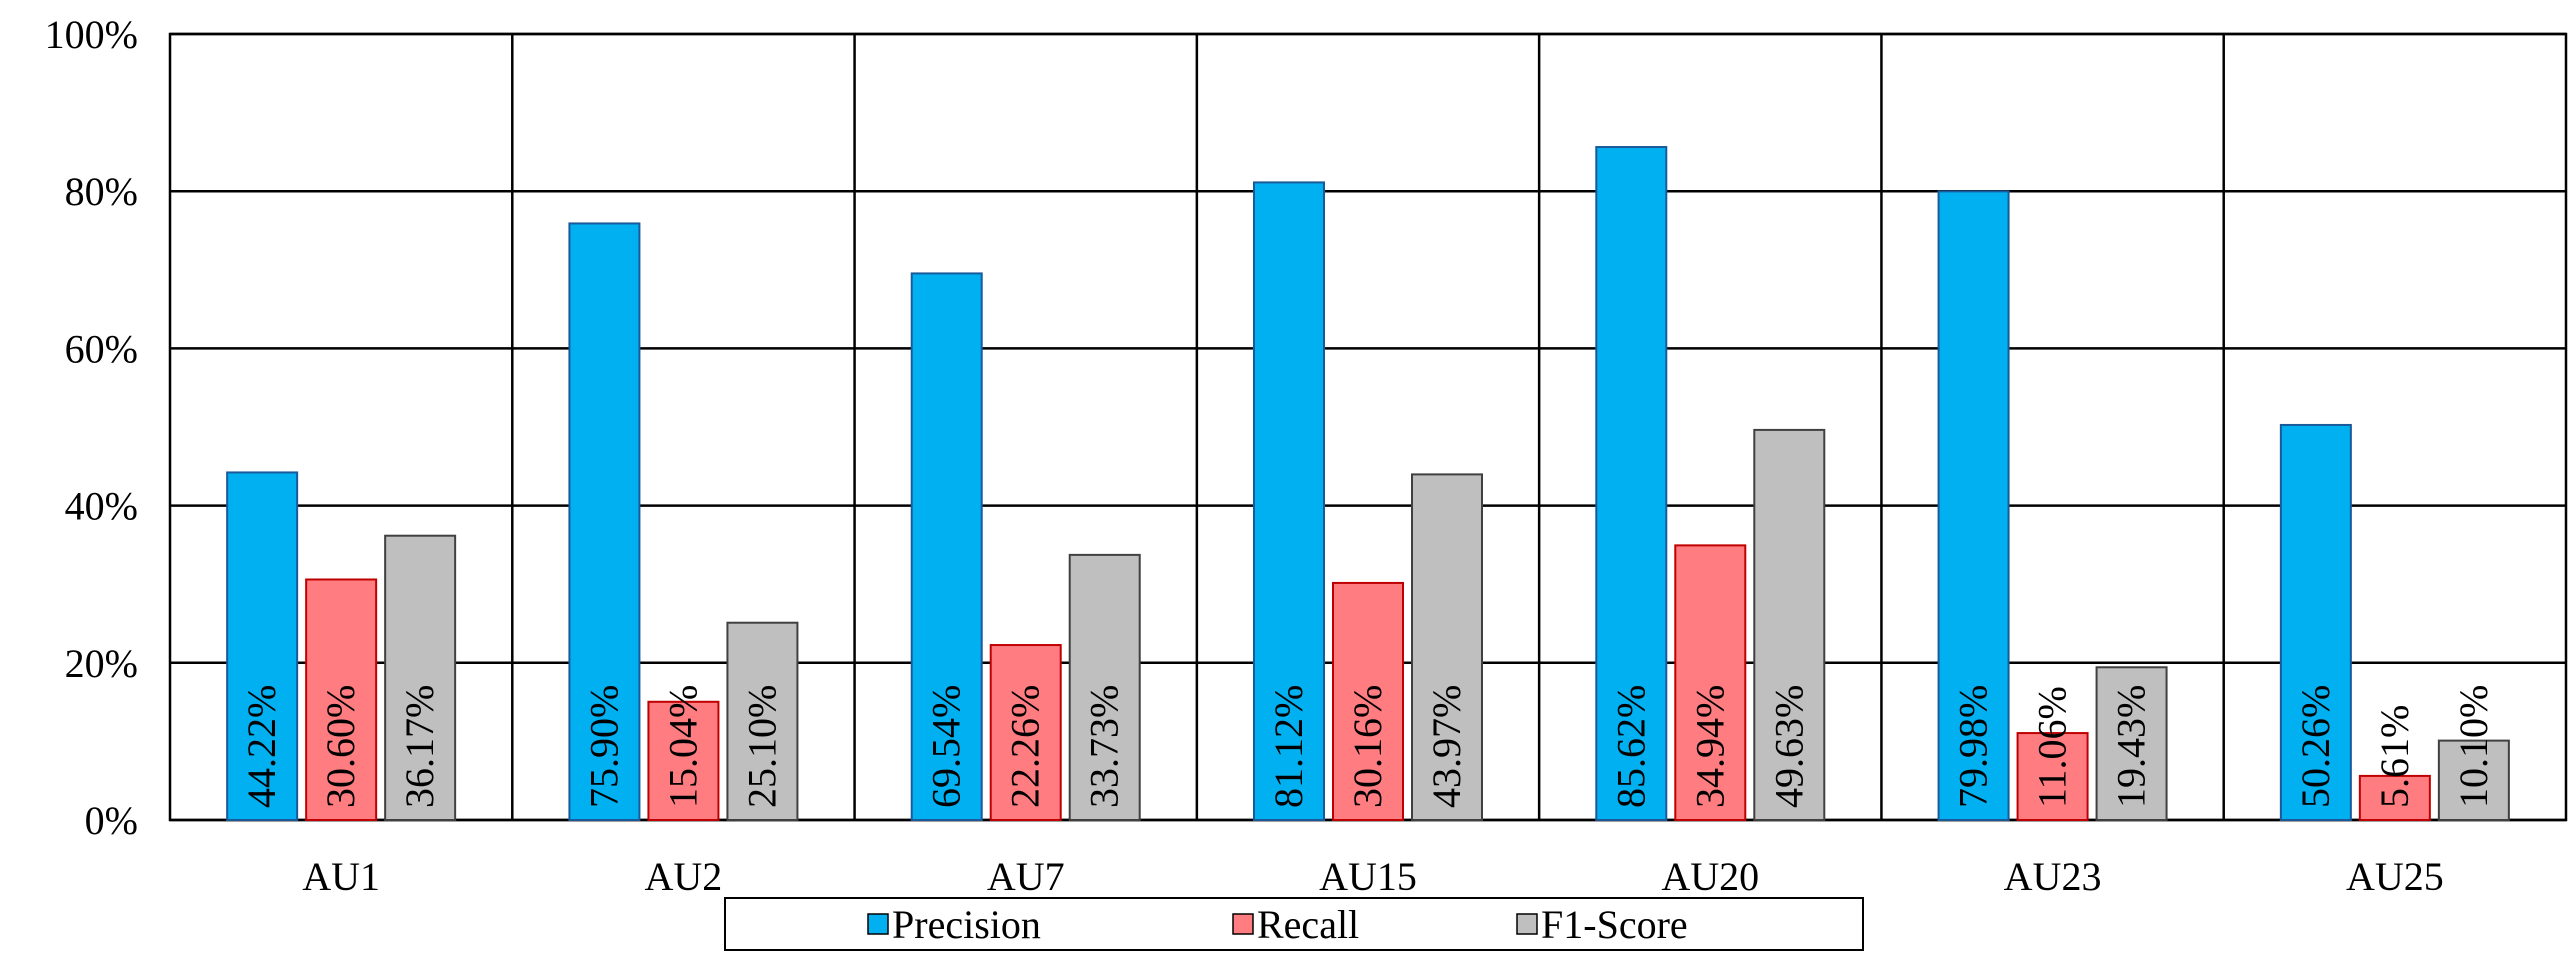 Image resolution: width=2571 pixels, height=964 pixels. I want to click on bar-recall-au20, so click(1710, 682).